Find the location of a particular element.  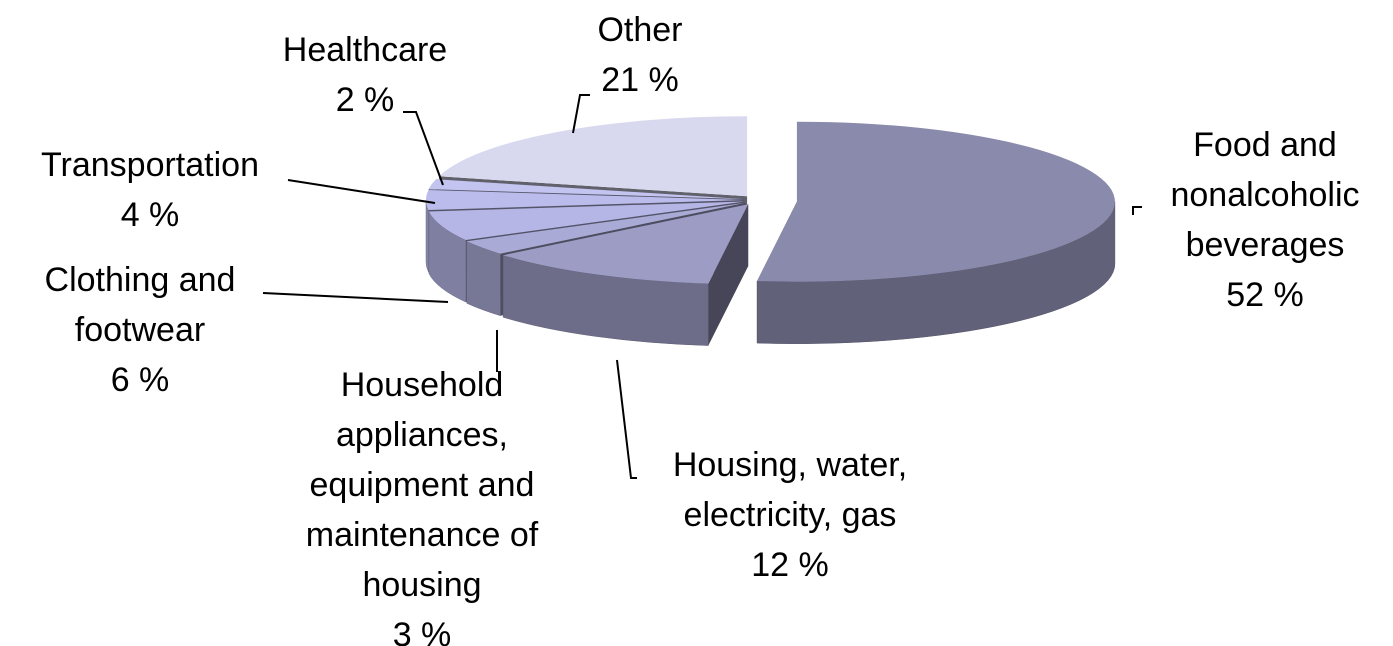

slice-label: Clothing and footwear 6 % is located at coordinates (140, 330).